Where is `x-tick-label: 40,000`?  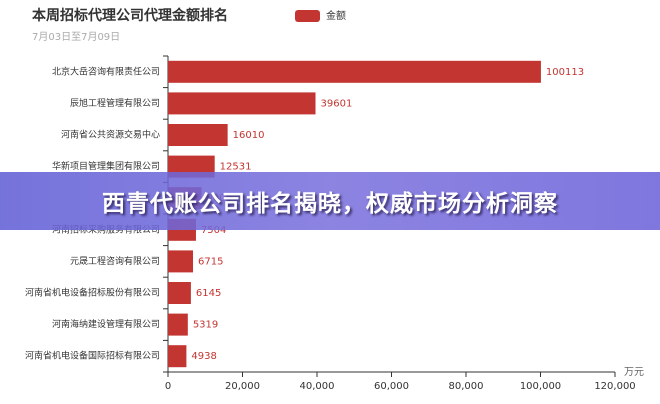 x-tick-label: 40,000 is located at coordinates (317, 386).